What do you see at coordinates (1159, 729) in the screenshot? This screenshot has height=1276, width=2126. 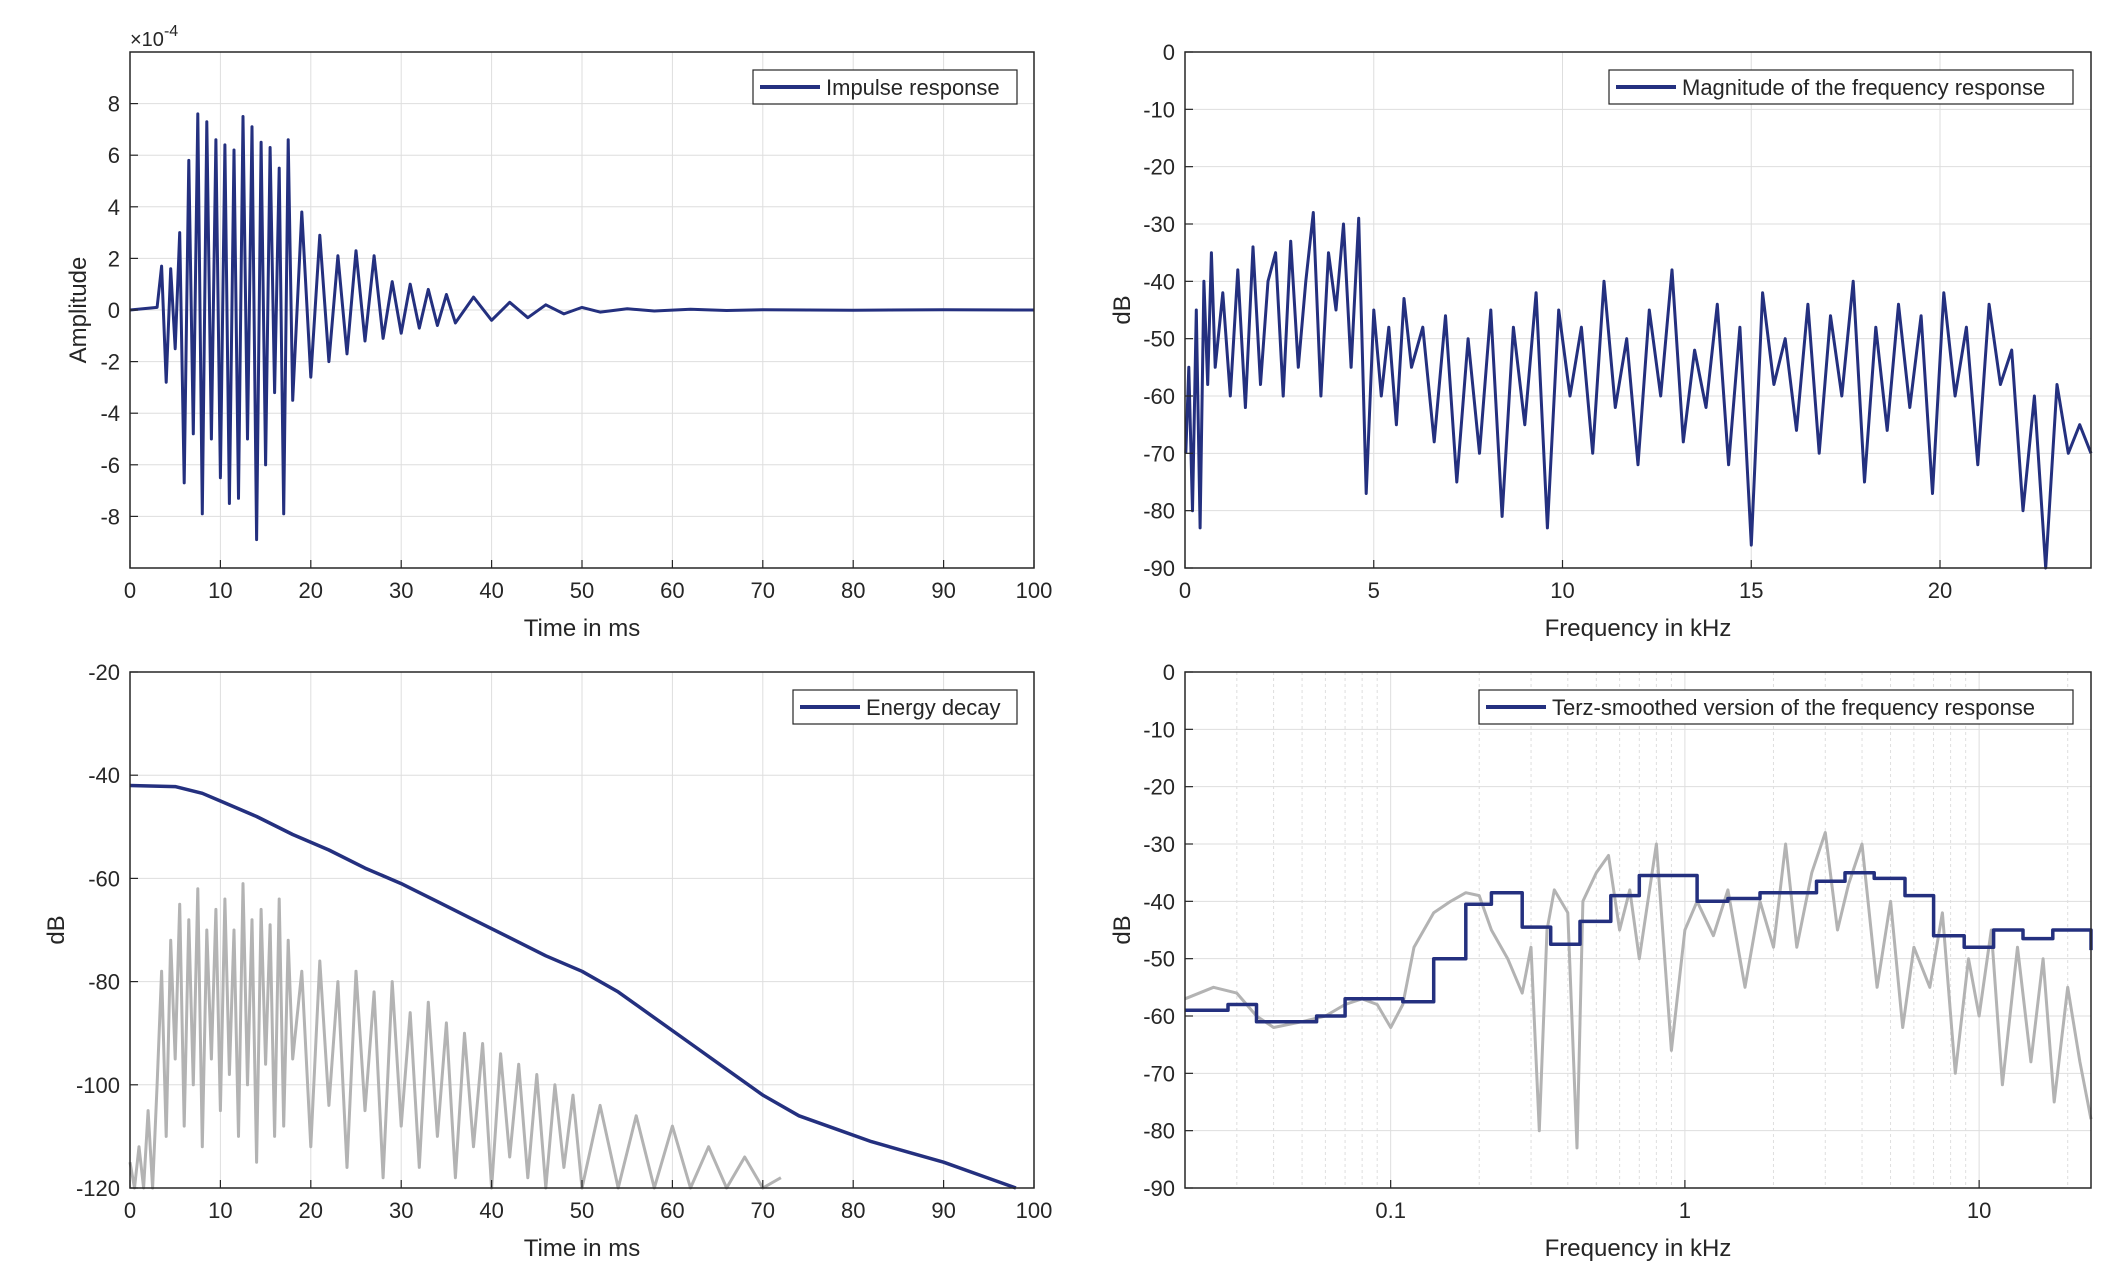 I see `terz-y-tick-label: -10` at bounding box center [1159, 729].